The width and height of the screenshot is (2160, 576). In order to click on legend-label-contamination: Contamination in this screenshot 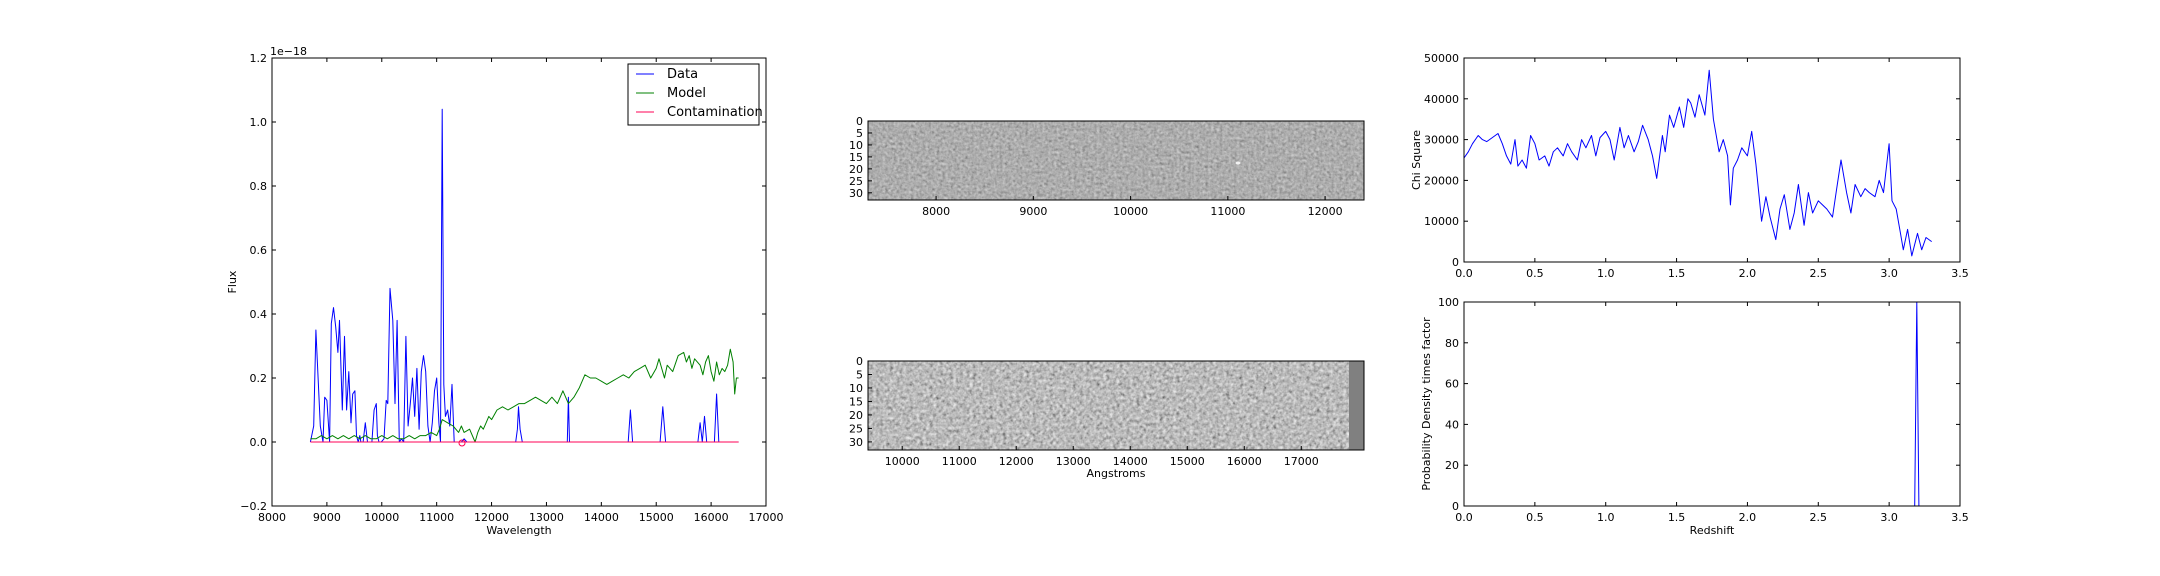, I will do `click(715, 112)`.